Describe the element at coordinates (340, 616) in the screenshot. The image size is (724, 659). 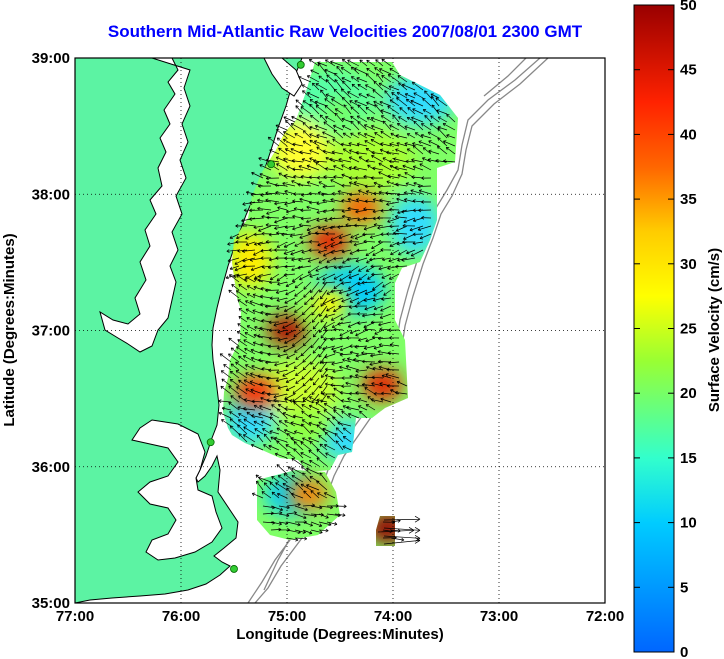
I see `x-axis-ticks: 77:00 76:00 75:00 74:00 73:00 72:00` at that location.